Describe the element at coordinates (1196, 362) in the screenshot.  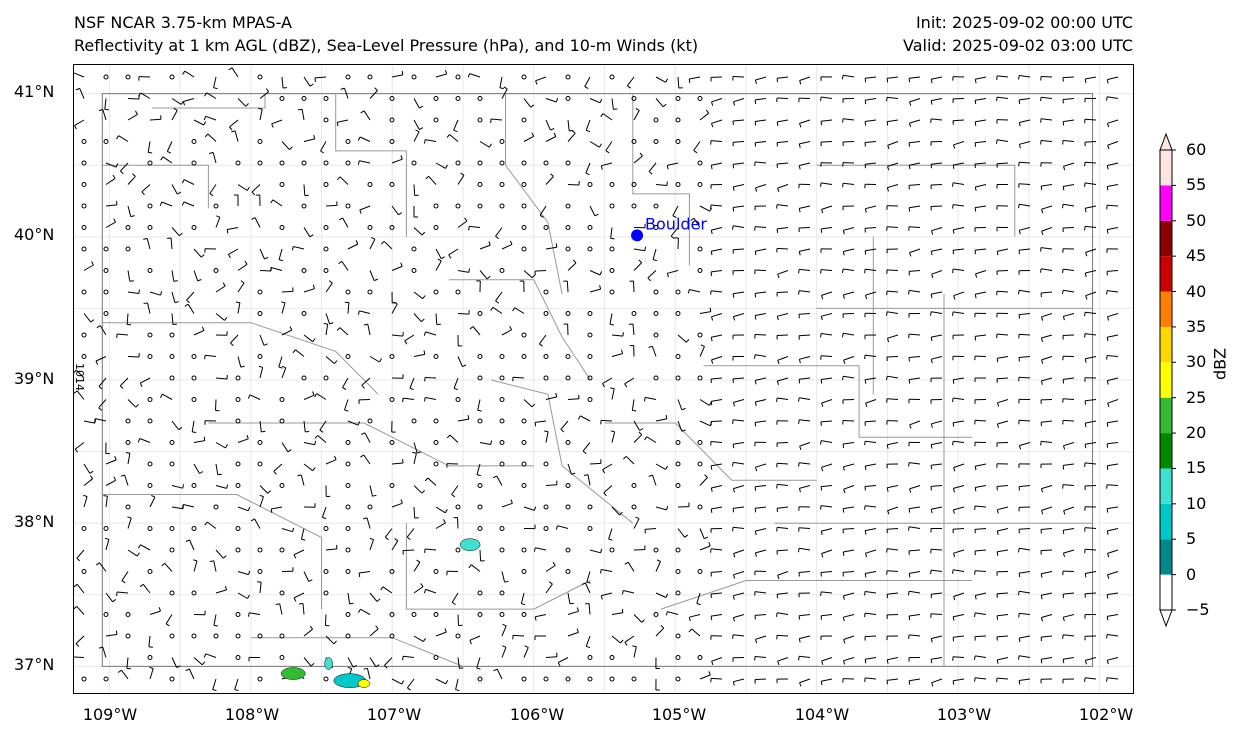
I see `colorbar-tick-label: 30` at that location.